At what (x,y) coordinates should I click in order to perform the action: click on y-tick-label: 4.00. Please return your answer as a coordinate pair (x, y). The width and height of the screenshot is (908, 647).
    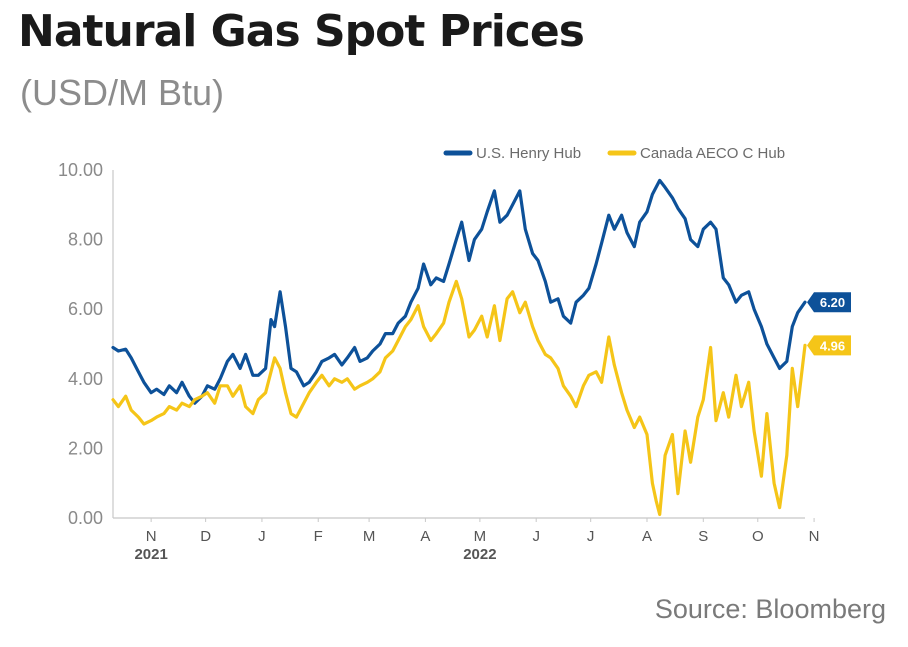
    Looking at the image, I should click on (85, 379).